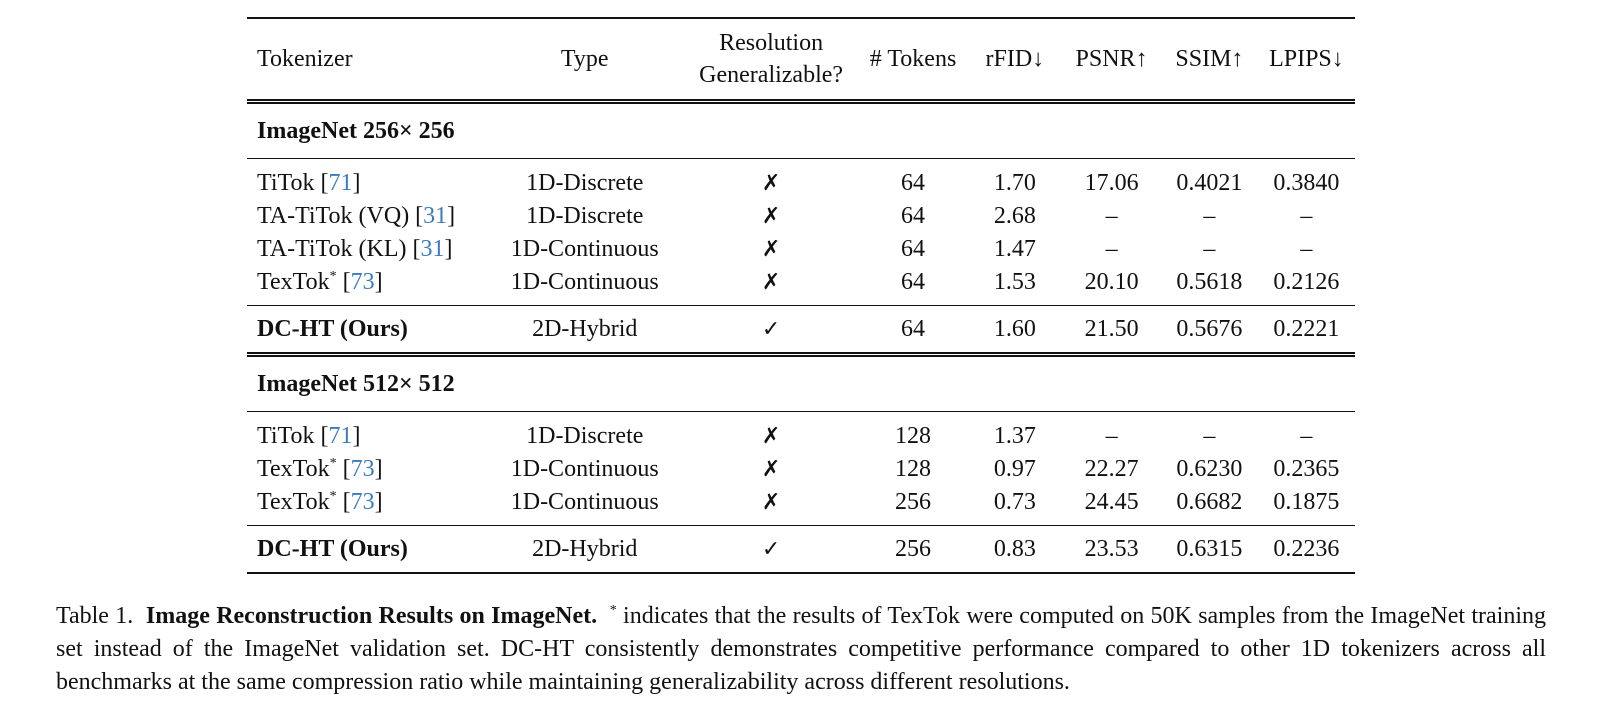  Describe the element at coordinates (1014, 328) in the screenshot. I see `rfid-cell: 1.60` at that location.